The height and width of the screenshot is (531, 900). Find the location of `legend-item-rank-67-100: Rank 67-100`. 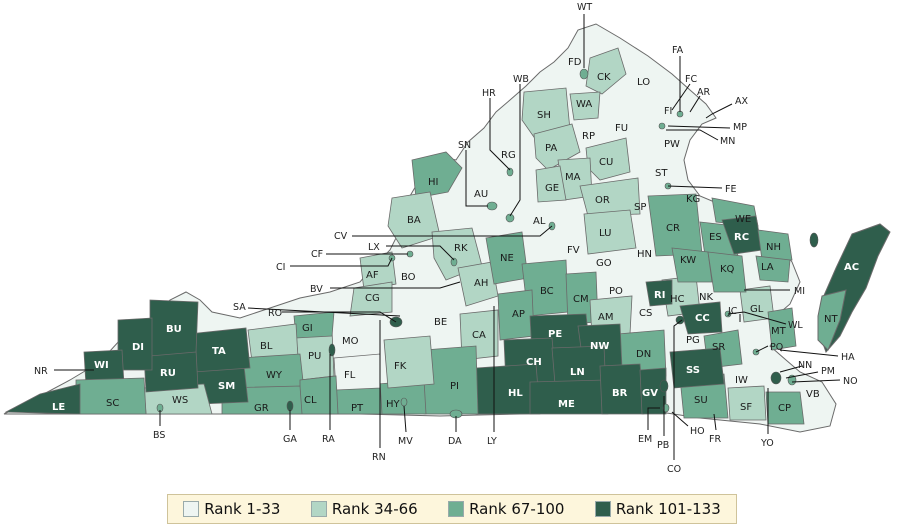

legend-item-rank-67-100: Rank 67-100 is located at coordinates (506, 509).